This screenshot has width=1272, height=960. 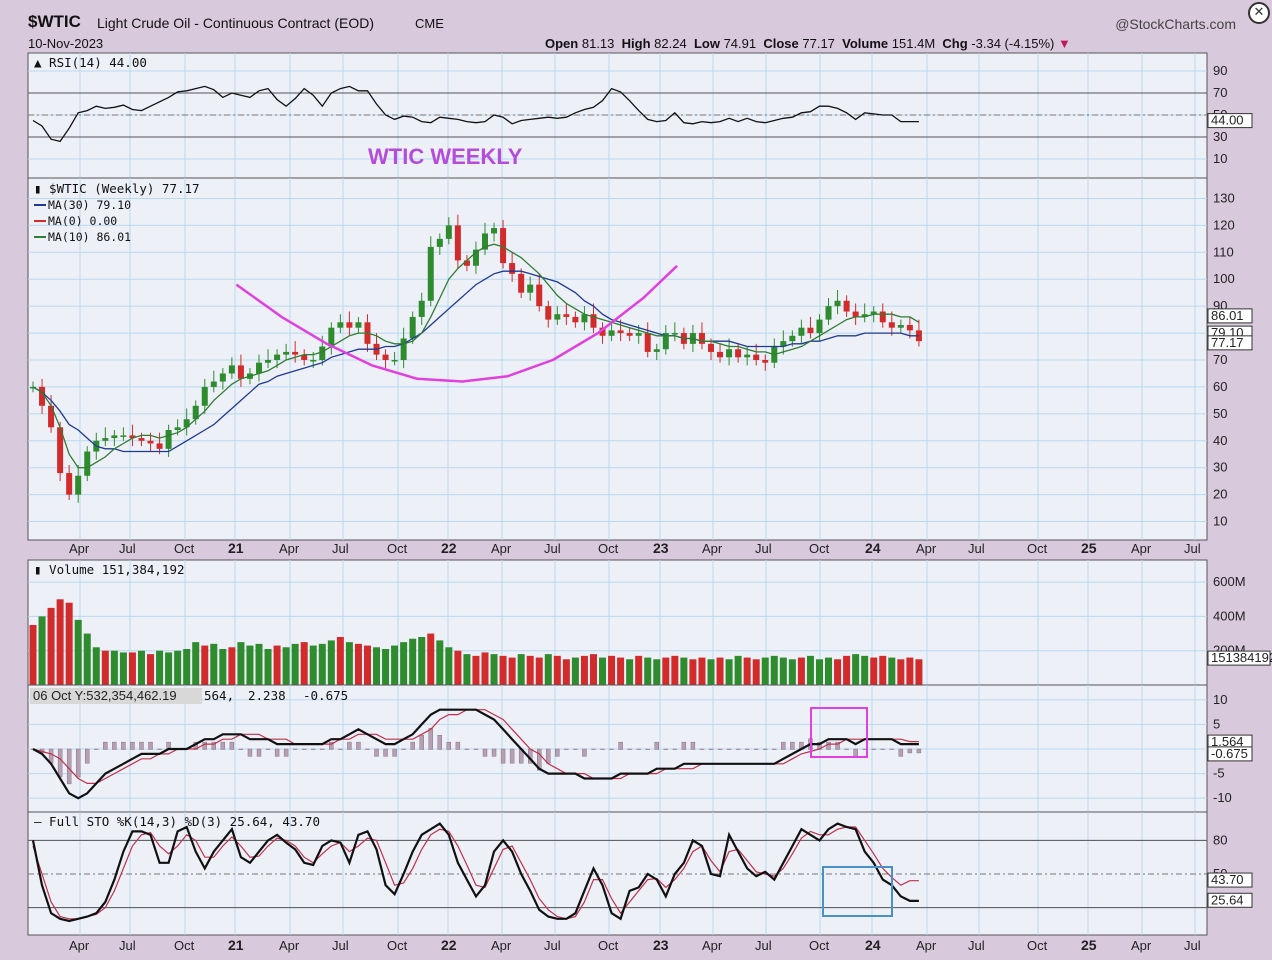 I want to click on price-xtick-13: Jul, so click(x=763, y=548).